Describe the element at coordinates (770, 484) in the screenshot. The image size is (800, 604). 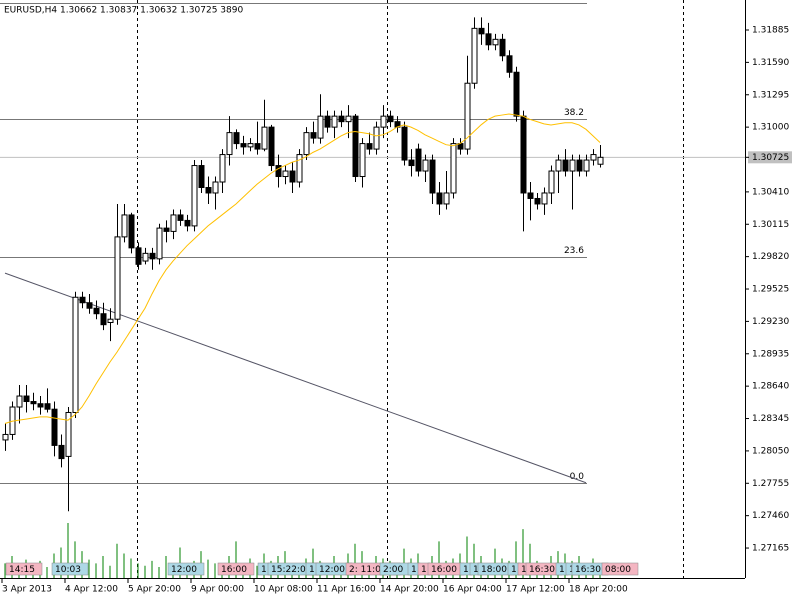
I see `y-tick-label: 1.27755` at that location.